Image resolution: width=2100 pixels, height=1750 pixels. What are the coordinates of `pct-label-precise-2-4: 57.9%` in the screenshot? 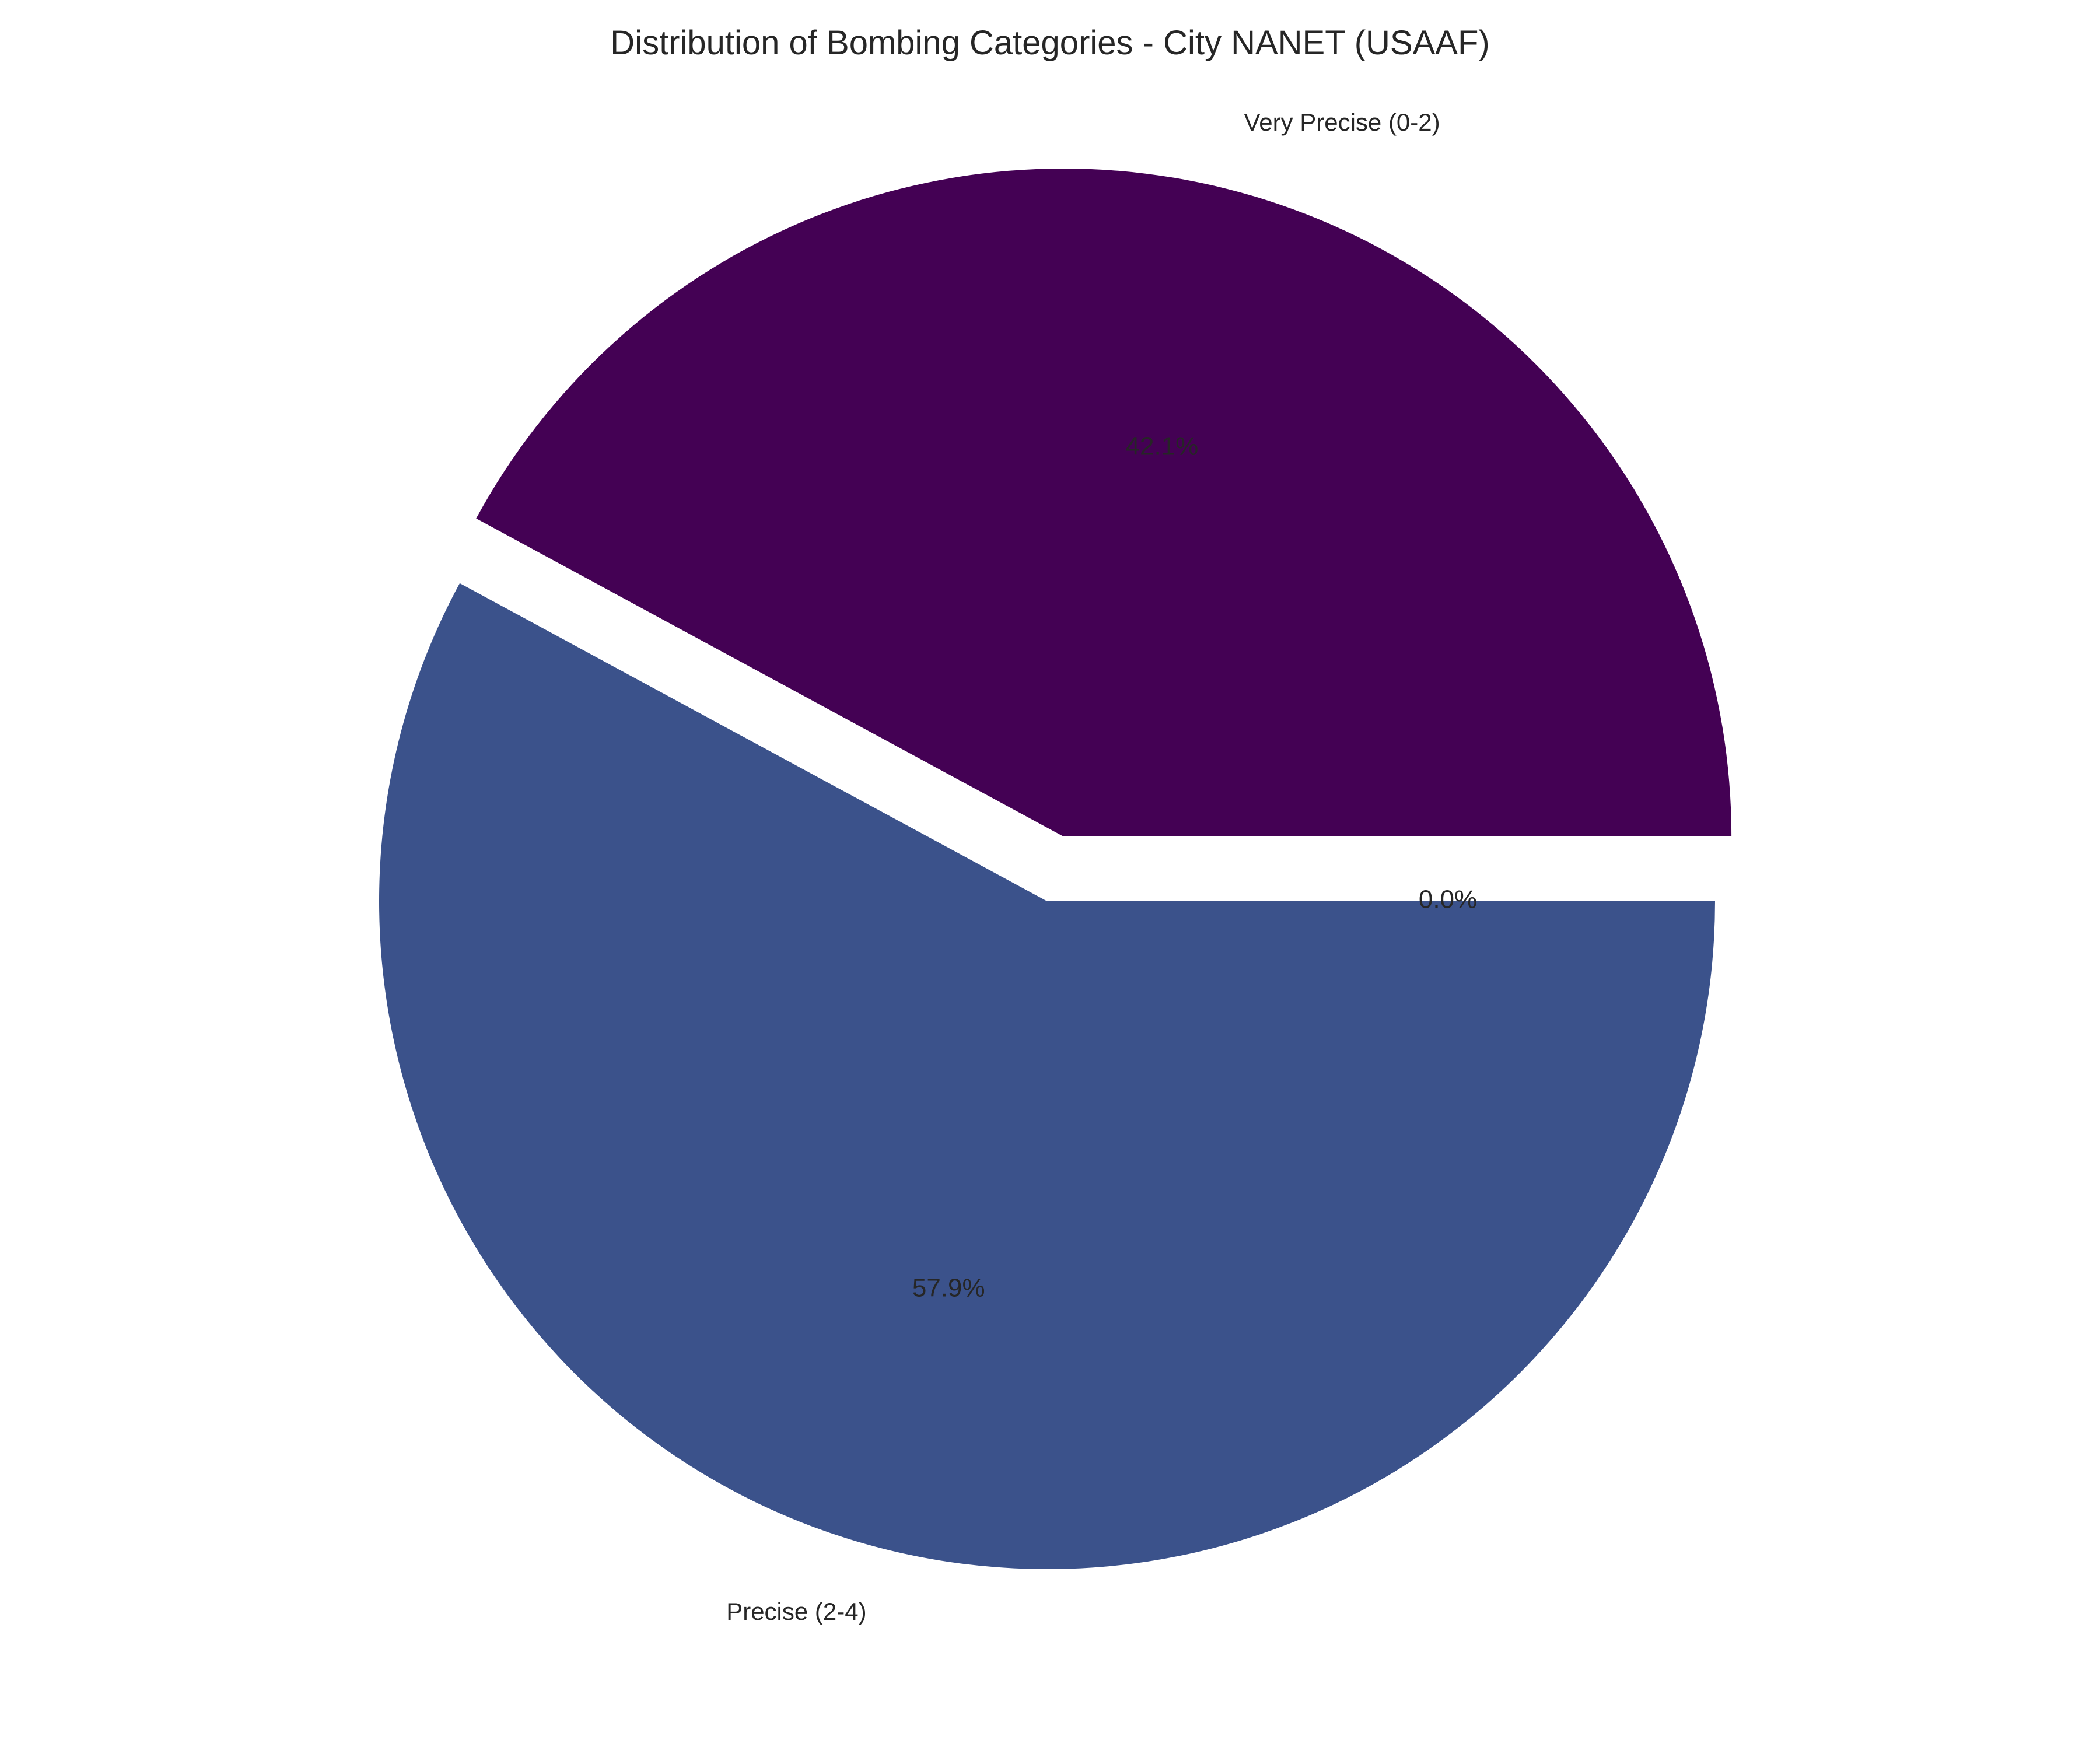 It's located at (949, 1288).